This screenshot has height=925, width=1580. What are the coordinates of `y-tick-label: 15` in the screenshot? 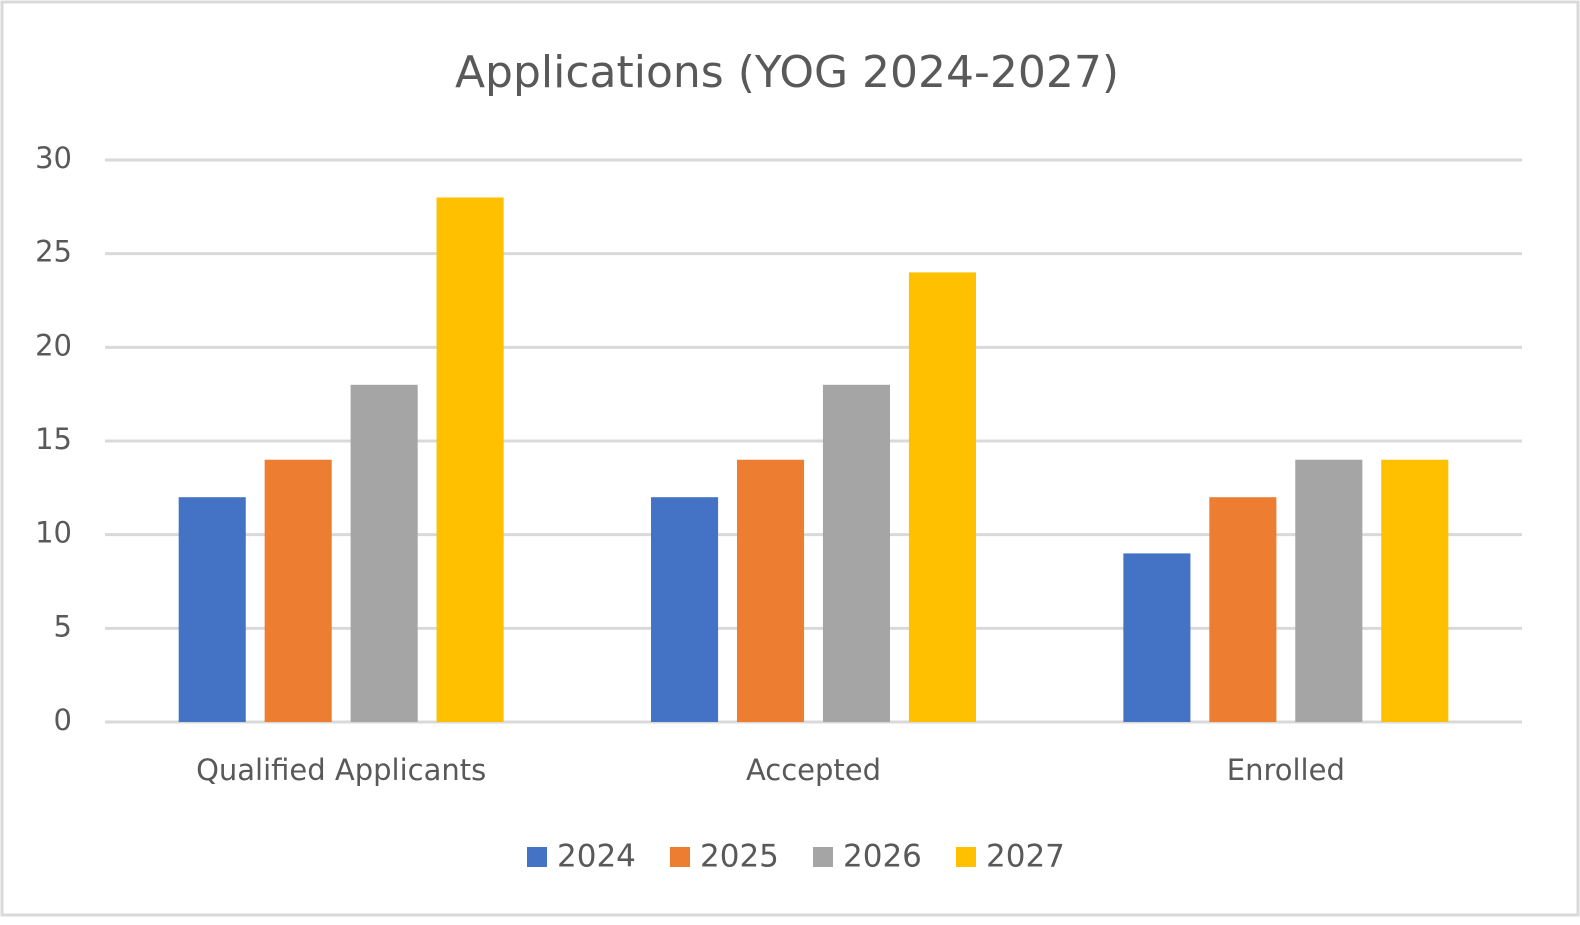 It's located at (53, 439).